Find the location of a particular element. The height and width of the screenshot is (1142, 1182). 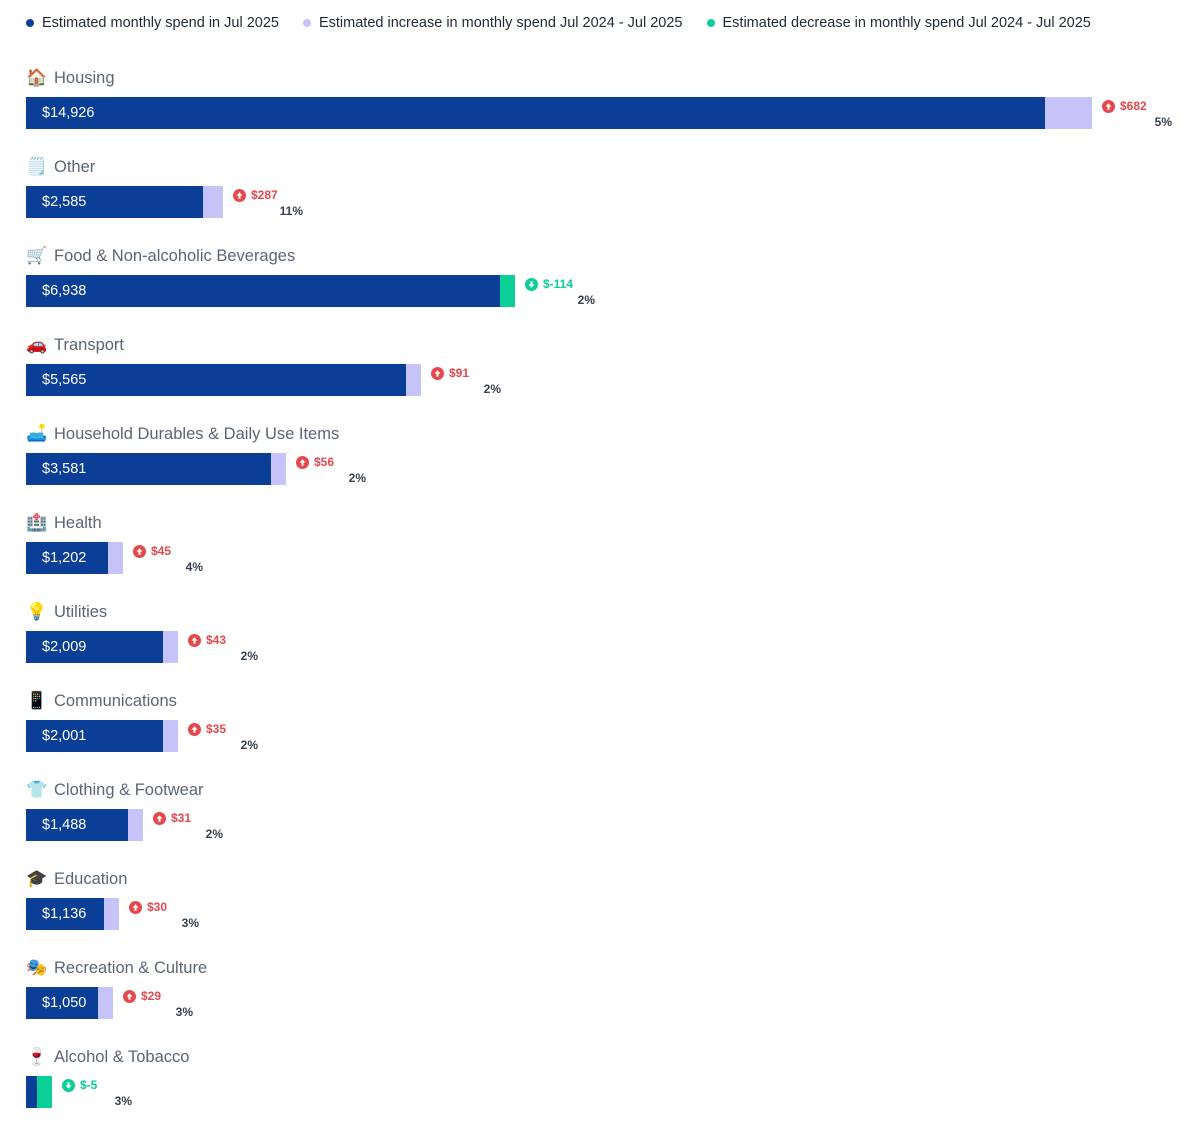

change-annotation: $35 2% is located at coordinates (223, 738).